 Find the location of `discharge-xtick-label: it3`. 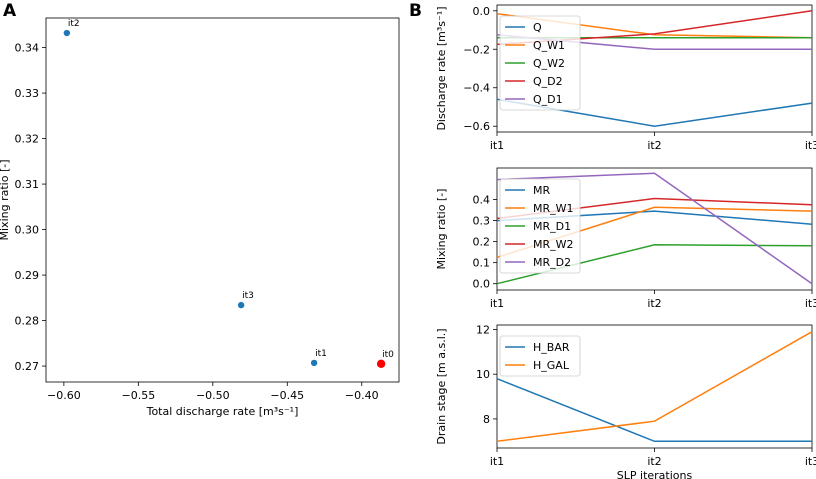

discharge-xtick-label: it3 is located at coordinates (810, 145).